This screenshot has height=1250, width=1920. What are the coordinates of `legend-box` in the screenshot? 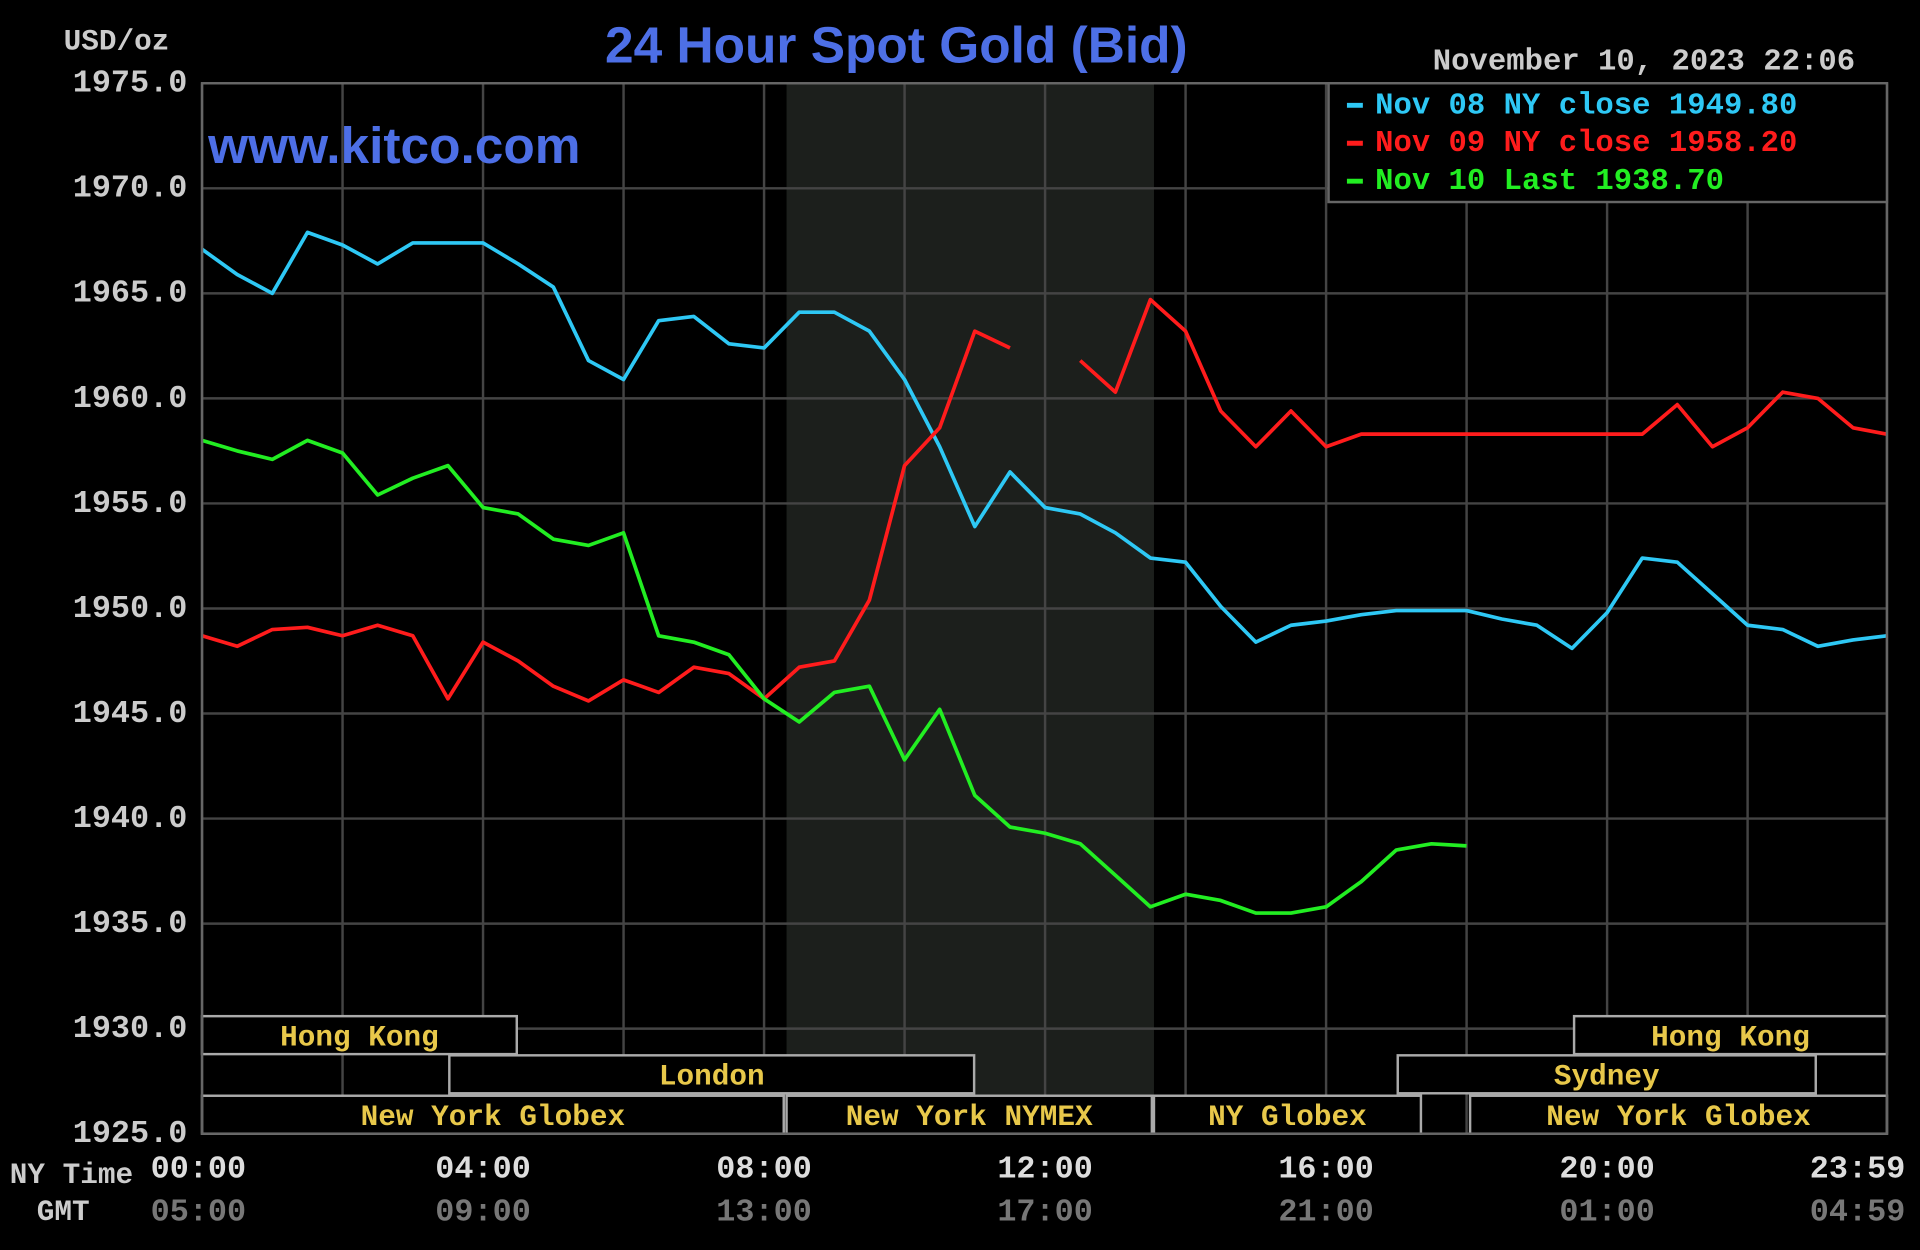 It's located at (1608, 143).